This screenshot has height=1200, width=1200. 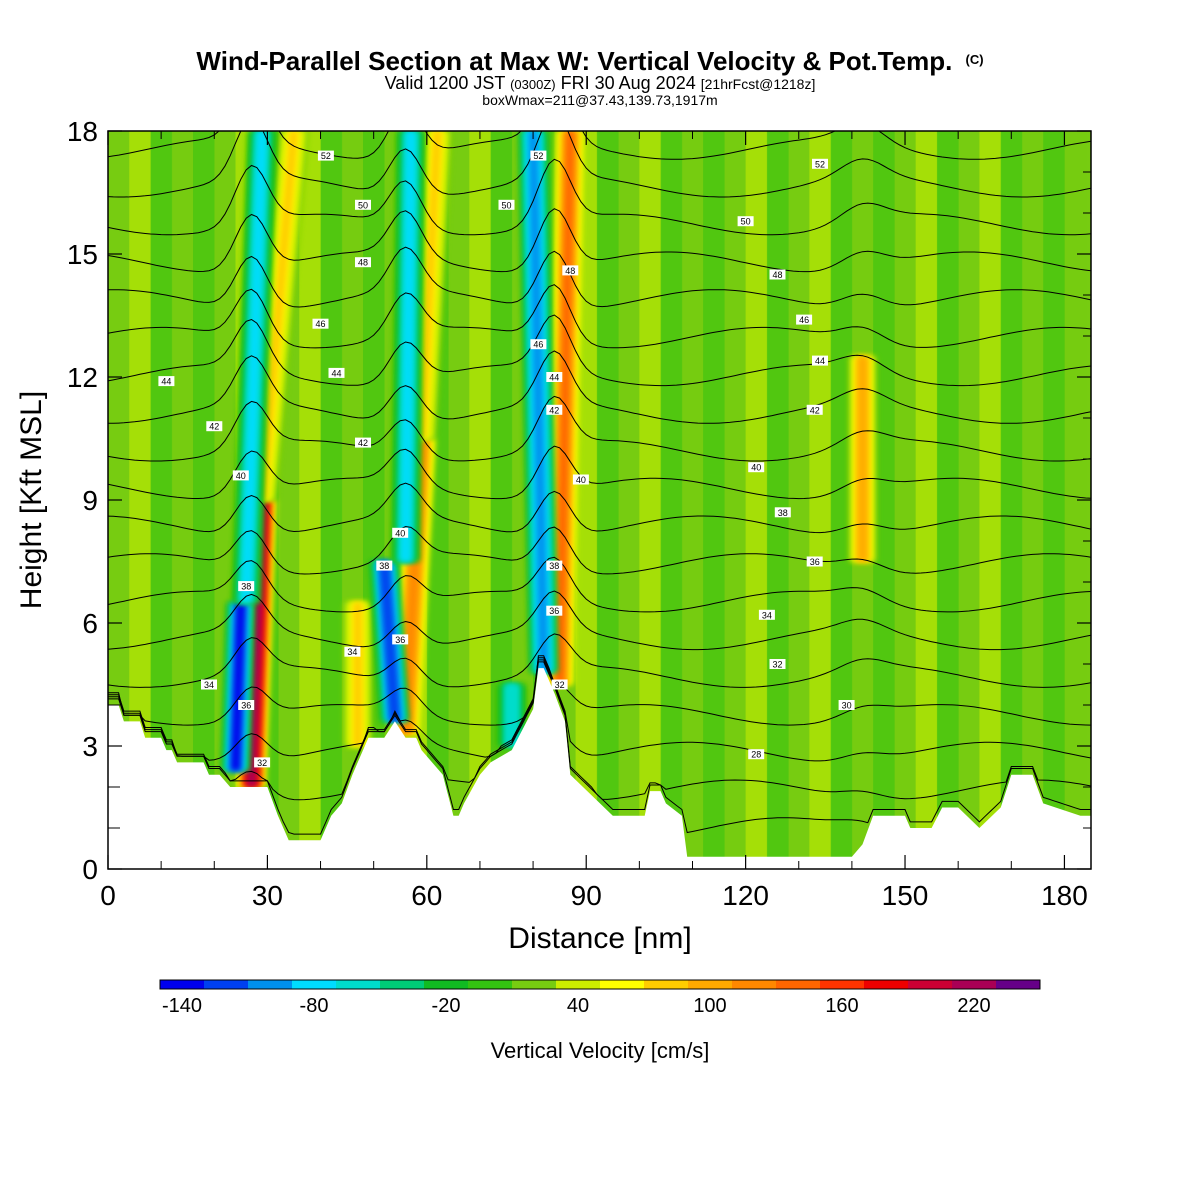 What do you see at coordinates (745, 895) in the screenshot?
I see `x-tick-label: 120` at bounding box center [745, 895].